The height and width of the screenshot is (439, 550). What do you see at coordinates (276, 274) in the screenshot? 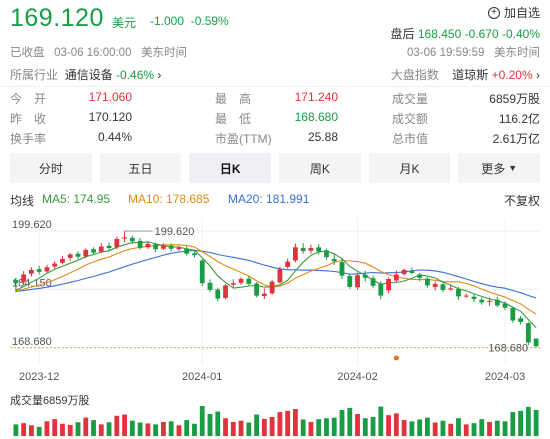
I see `ma20-line` at bounding box center [276, 274].